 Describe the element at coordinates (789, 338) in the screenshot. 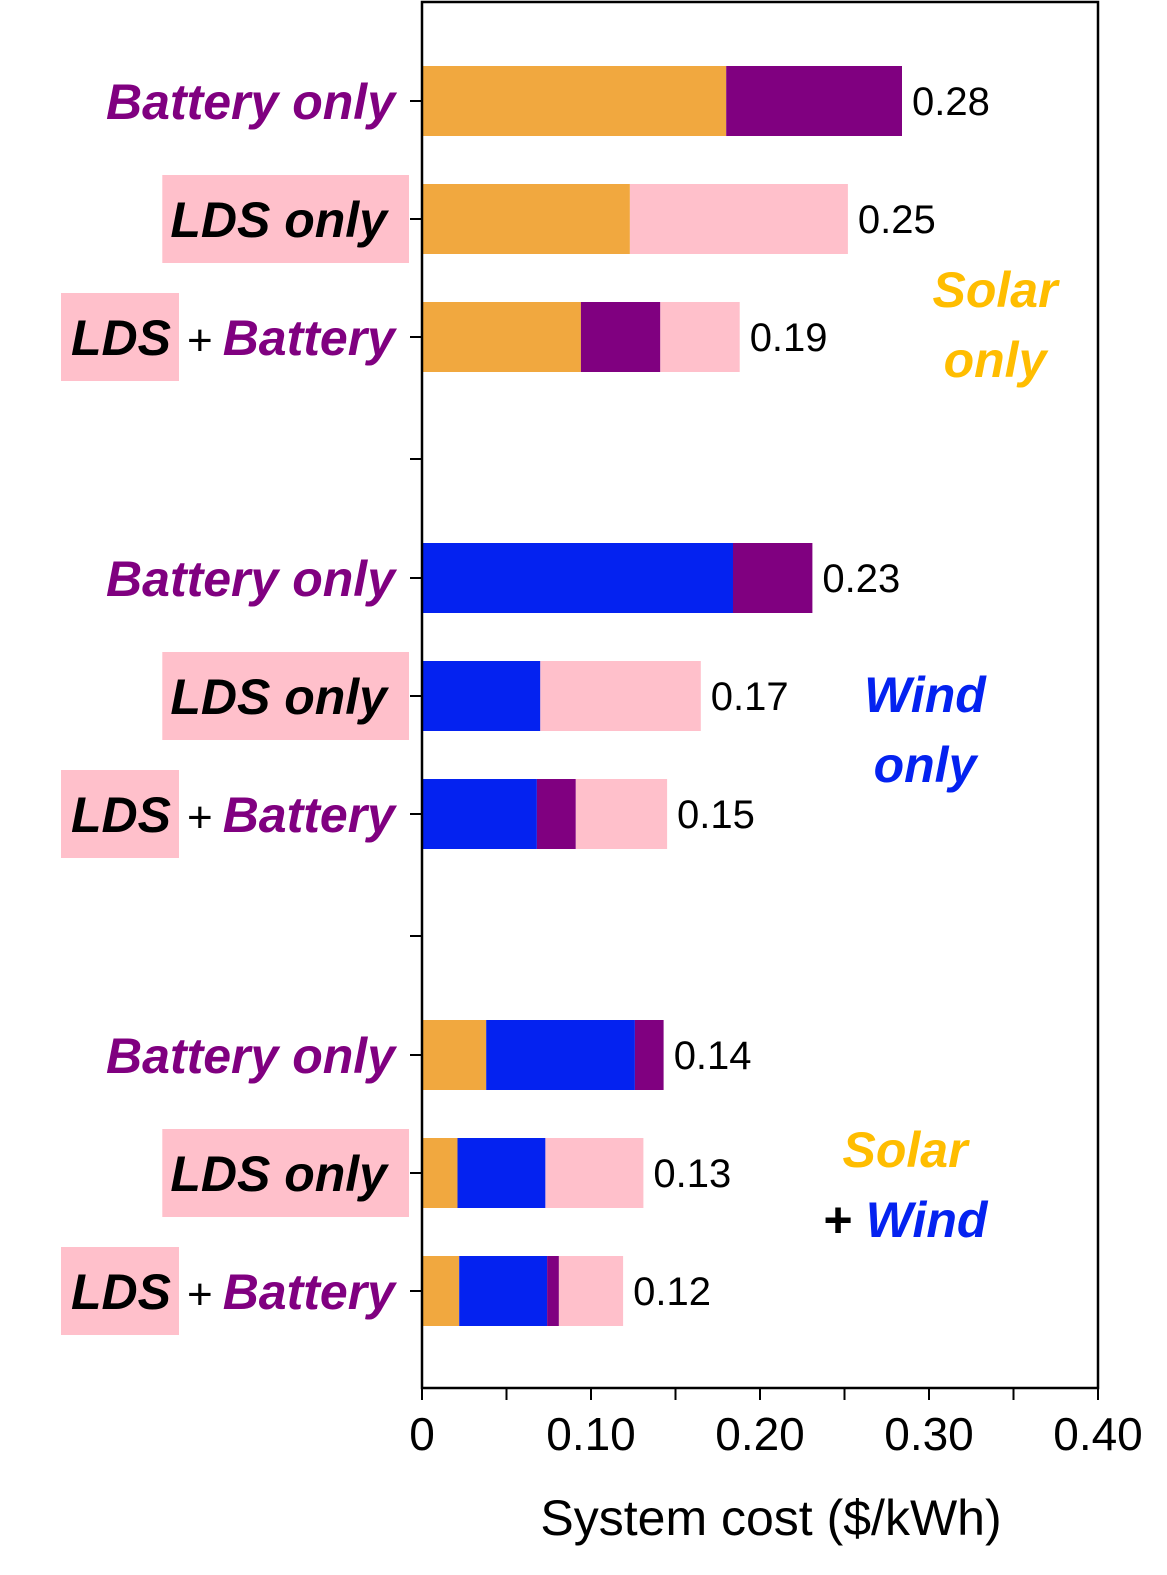

I see `bar-value-label: 0.19` at that location.